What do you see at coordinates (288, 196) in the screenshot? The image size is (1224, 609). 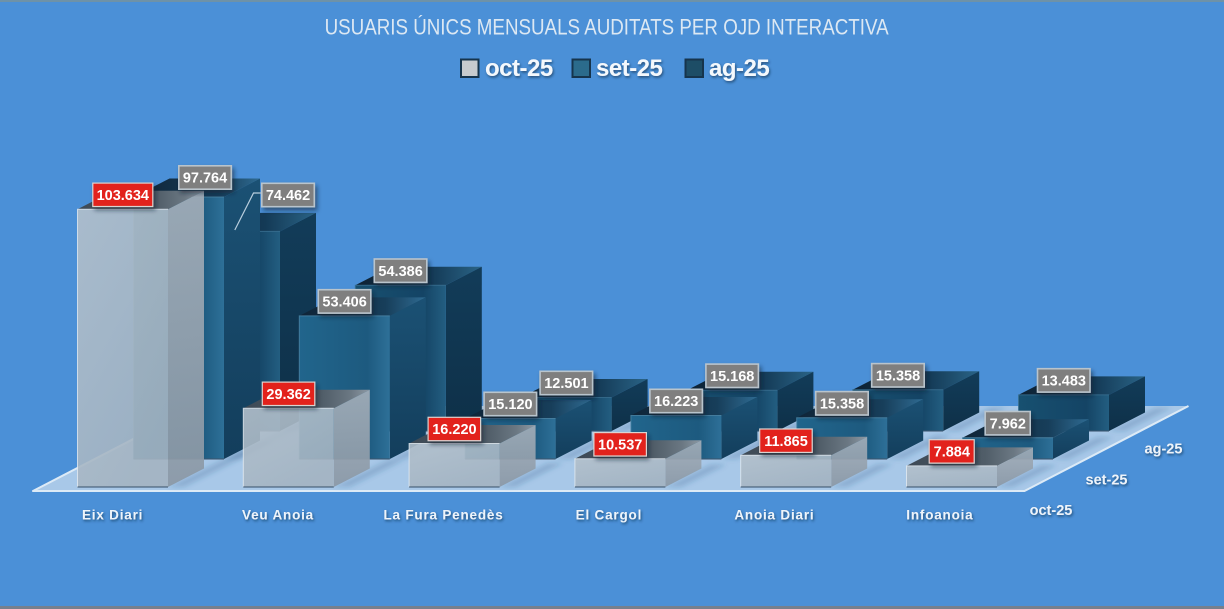 I see `svg-text: 74.462` at bounding box center [288, 196].